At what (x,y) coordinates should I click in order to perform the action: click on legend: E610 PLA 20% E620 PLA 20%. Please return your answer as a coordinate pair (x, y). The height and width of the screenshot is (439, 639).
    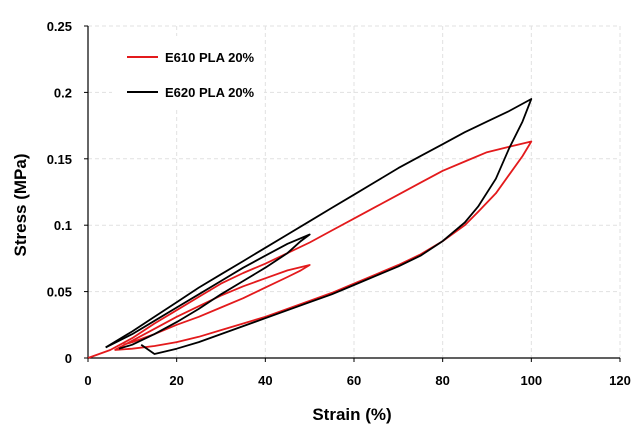
    Looking at the image, I should click on (188, 73).